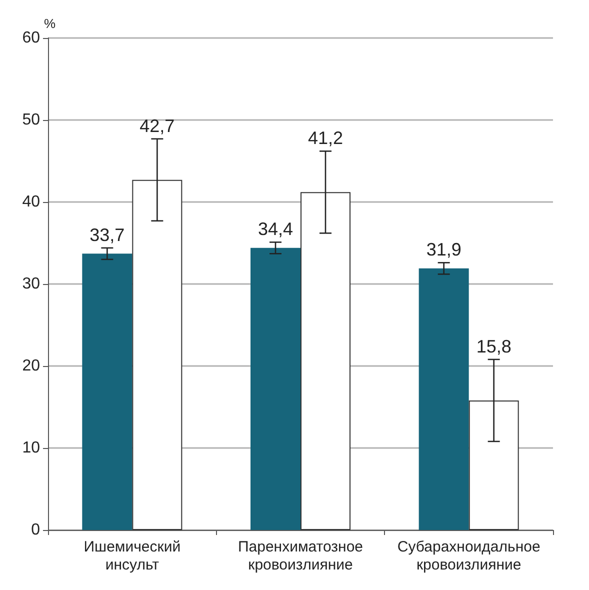 The image size is (589, 590). Describe the element at coordinates (35, 530) in the screenshot. I see `y-tick-label: 0` at that location.